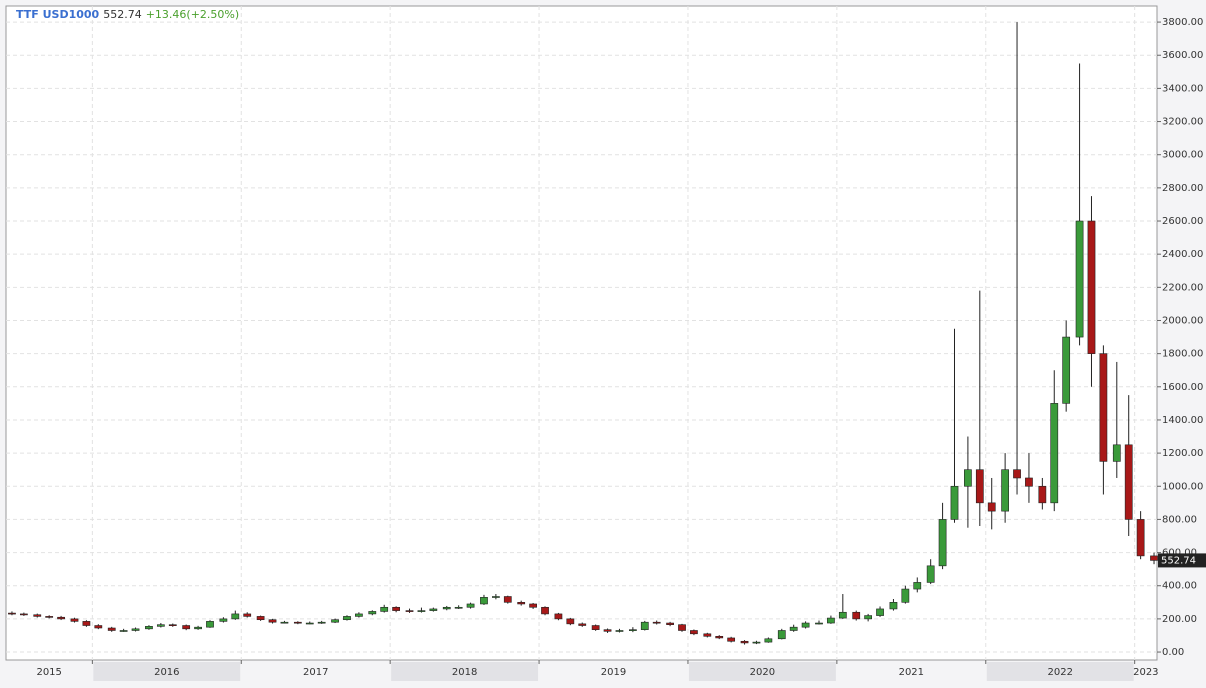 The image size is (1206, 688). Describe the element at coordinates (1182, 486) in the screenshot. I see `y-tick-label: 1000.00` at that location.